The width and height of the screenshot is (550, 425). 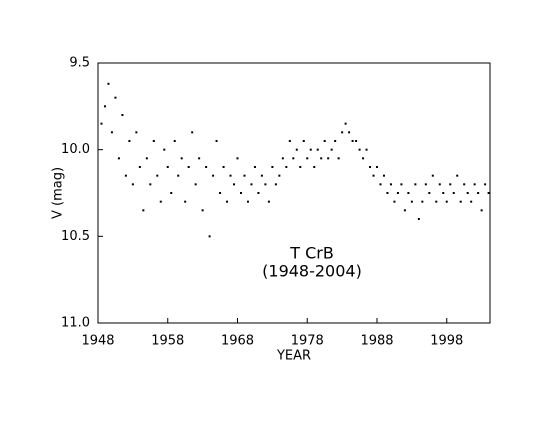 I want to click on x-tick-label: 1958, so click(x=167, y=341).